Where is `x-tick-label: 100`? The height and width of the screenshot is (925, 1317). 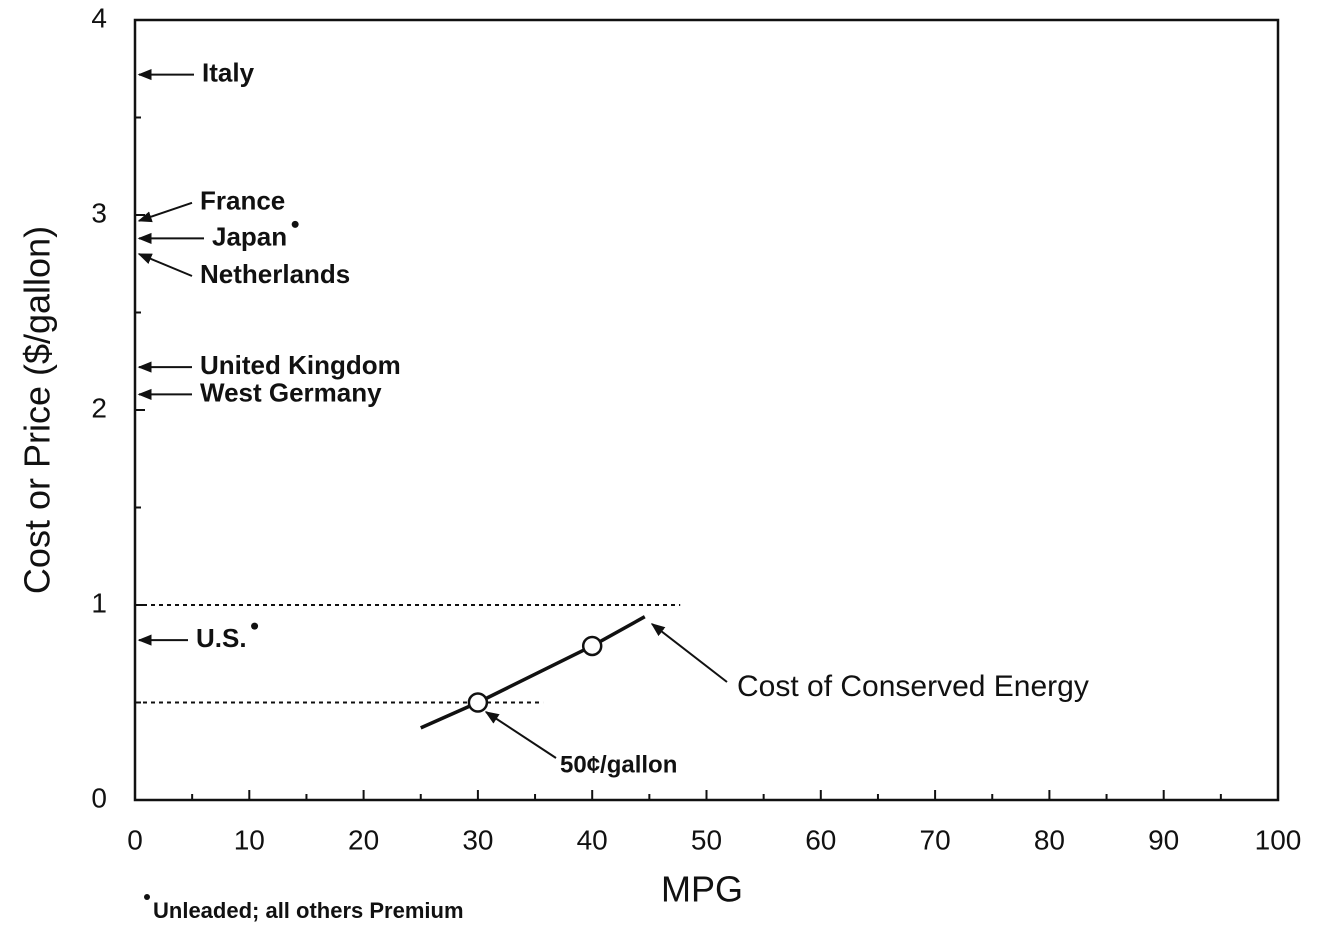
x-tick-label: 100 is located at coordinates (1278, 839).